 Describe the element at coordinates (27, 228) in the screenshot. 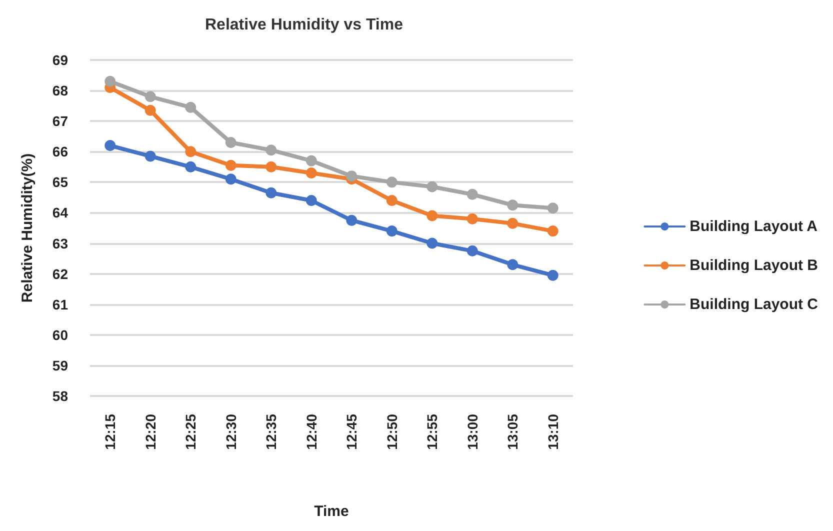

I see `y-axis-title: Relative Humidity(%)` at that location.